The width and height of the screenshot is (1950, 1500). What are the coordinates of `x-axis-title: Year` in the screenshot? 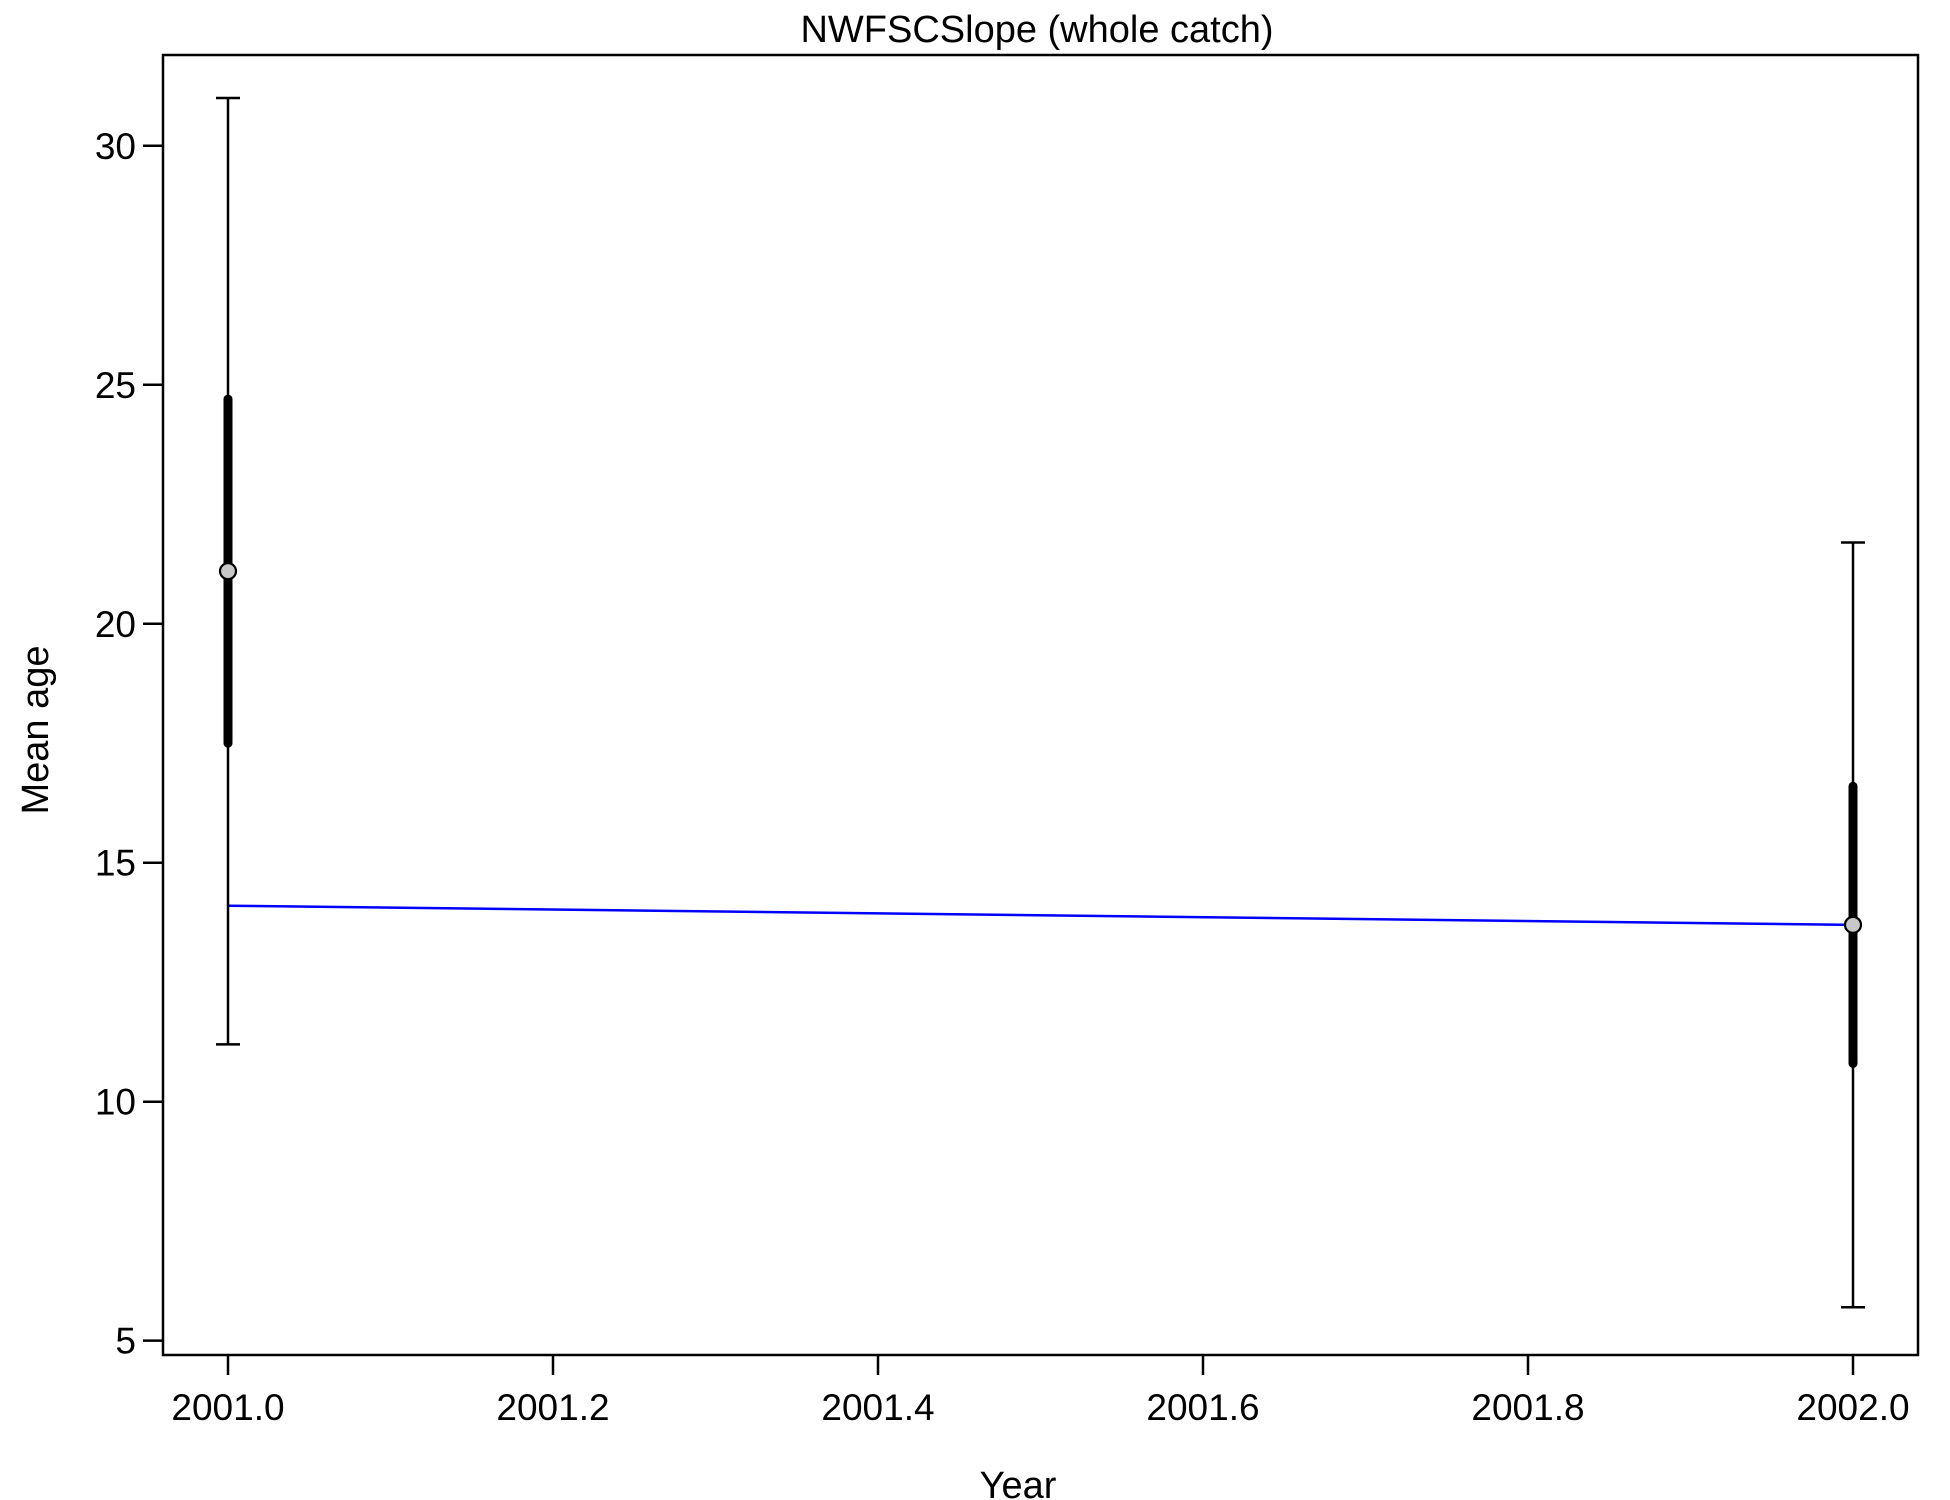 It's located at (1018, 1482).